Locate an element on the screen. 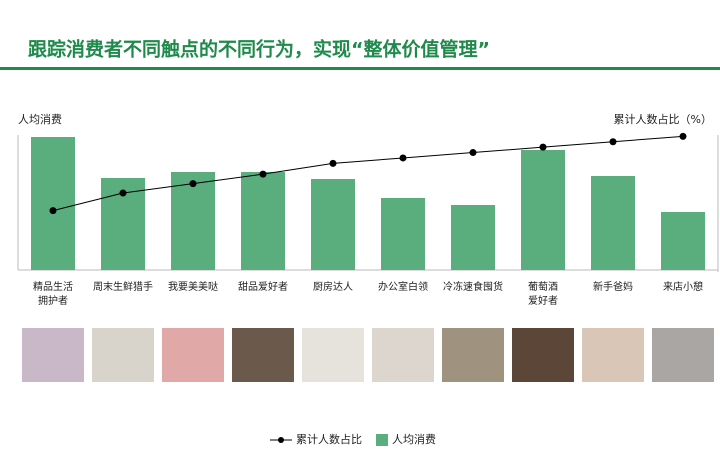  x-tick-label: 甜品爱好者 is located at coordinates (263, 287).